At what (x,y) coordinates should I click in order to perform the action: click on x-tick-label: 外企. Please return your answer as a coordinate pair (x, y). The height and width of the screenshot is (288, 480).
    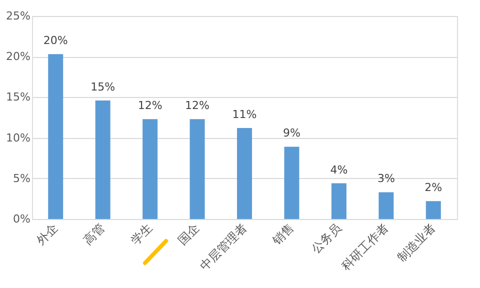
    Looking at the image, I should click on (47, 234).